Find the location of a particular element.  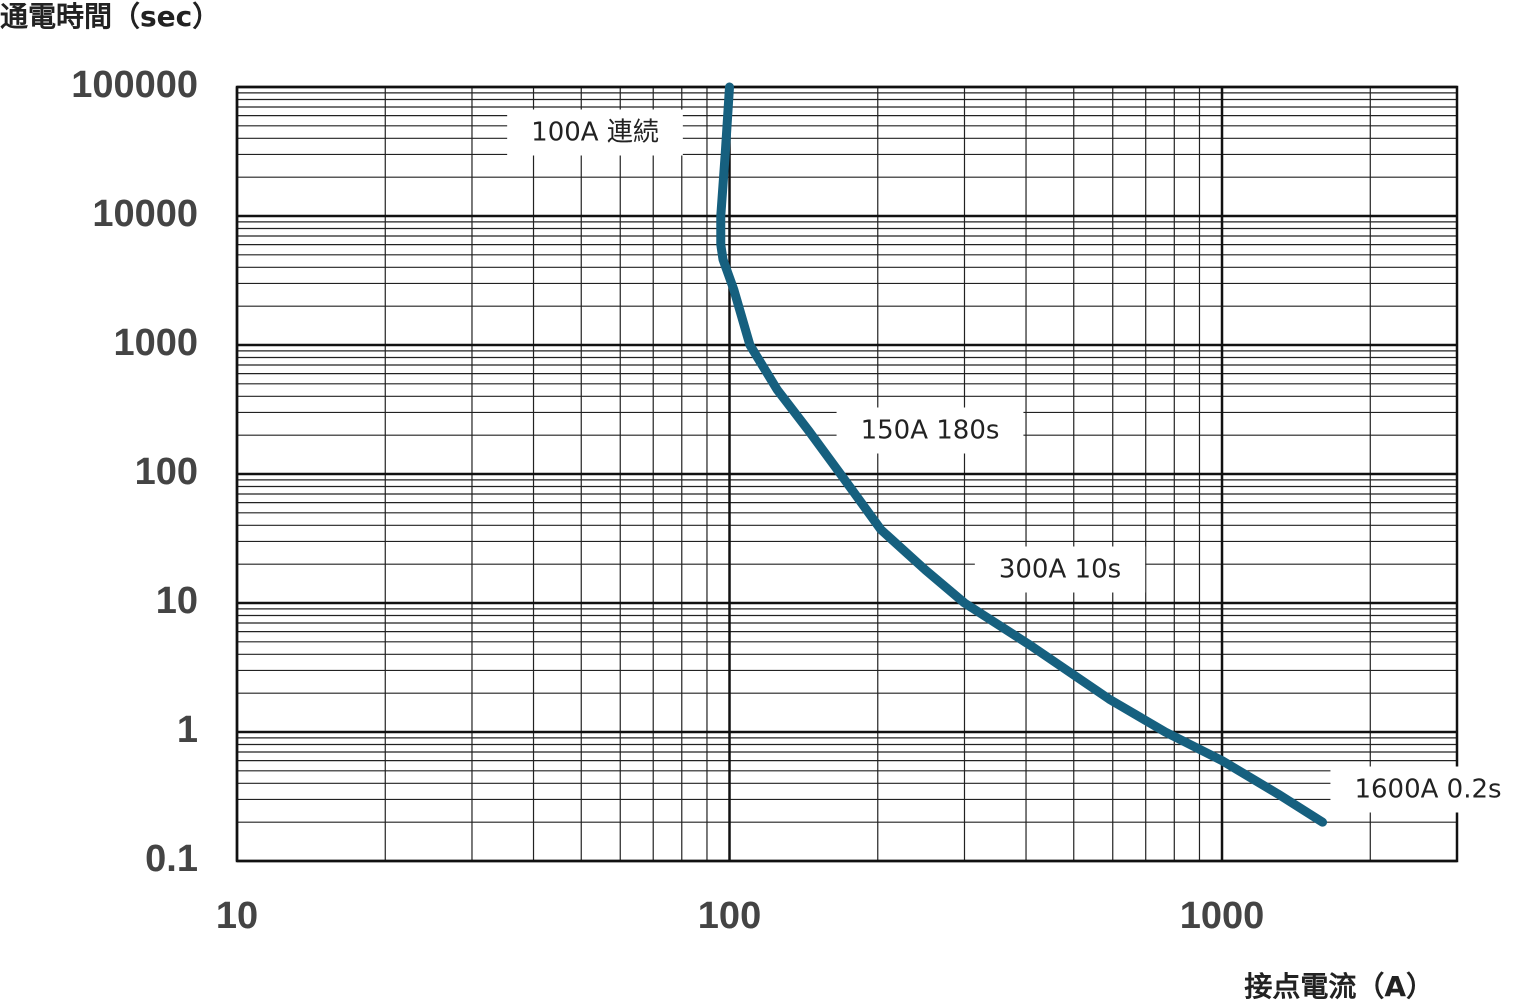

annotation: 300A 10s is located at coordinates (1060, 570).